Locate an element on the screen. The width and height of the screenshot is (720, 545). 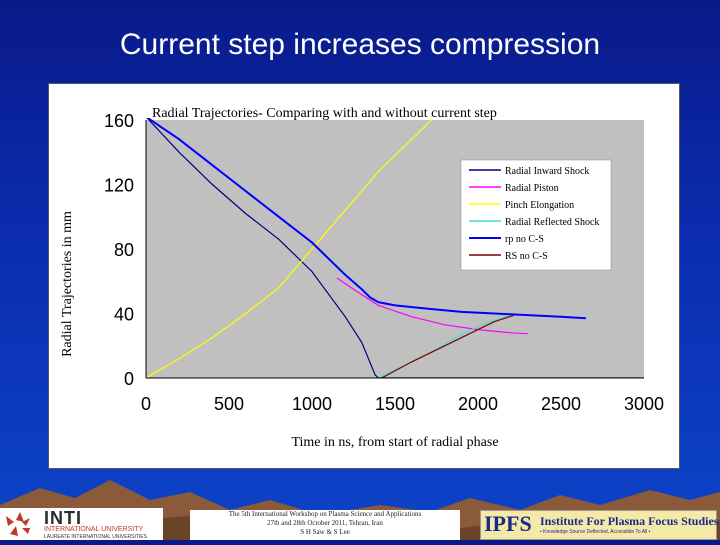
legend-entry: Radial Reflected Shock is located at coordinates (552, 222).